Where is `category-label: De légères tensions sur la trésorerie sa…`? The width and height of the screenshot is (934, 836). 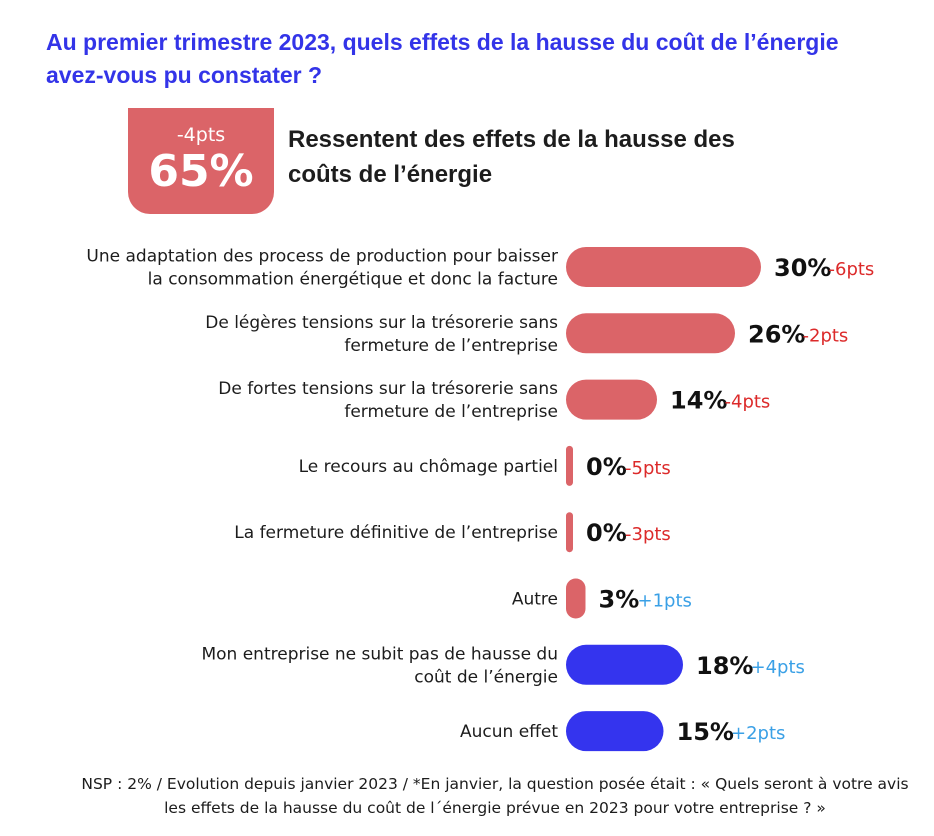 category-label: De légères tensions sur la trésorerie sa… is located at coordinates (381, 334).